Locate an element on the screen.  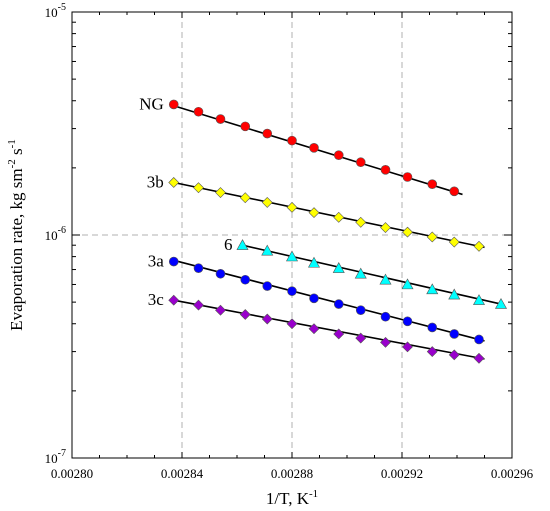
series-label-3c: 3c is located at coordinates (156, 299).